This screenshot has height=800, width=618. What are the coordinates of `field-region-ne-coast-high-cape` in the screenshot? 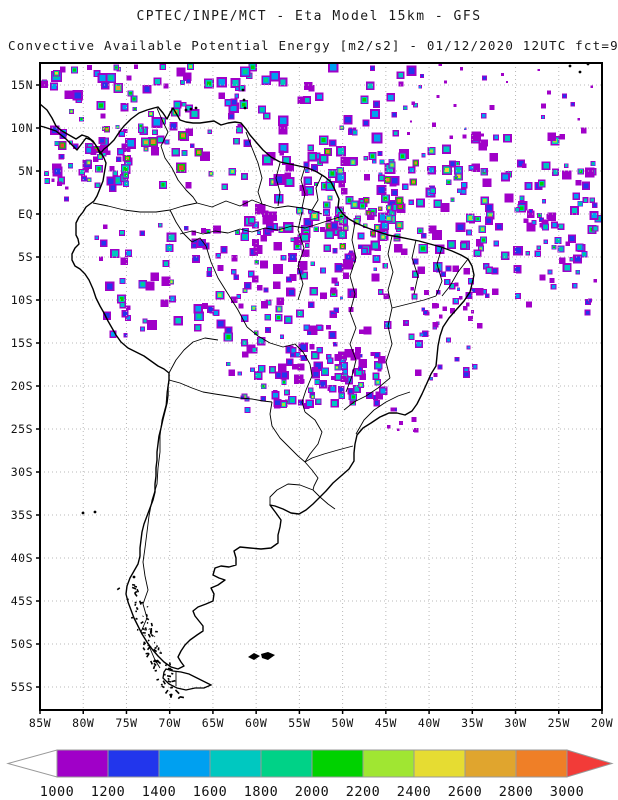 It's located at (384, 198).